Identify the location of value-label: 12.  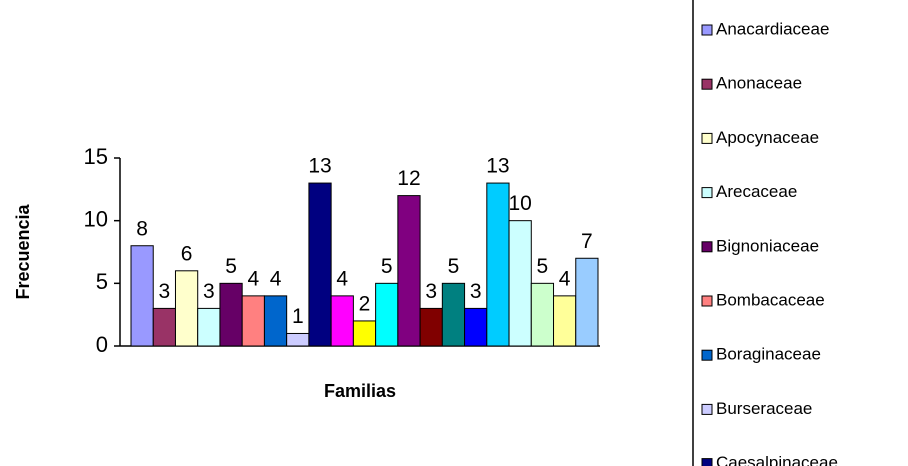
(408, 178).